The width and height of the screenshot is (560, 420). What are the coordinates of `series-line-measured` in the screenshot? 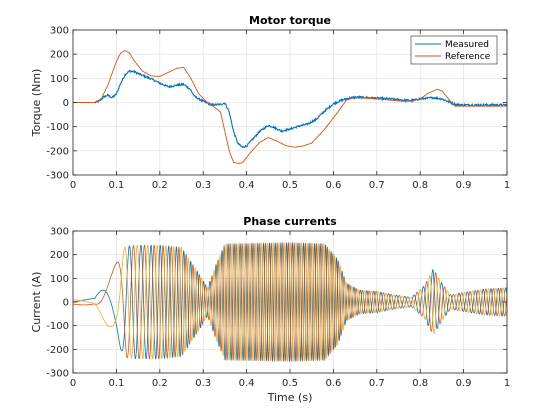 It's located at (290, 109).